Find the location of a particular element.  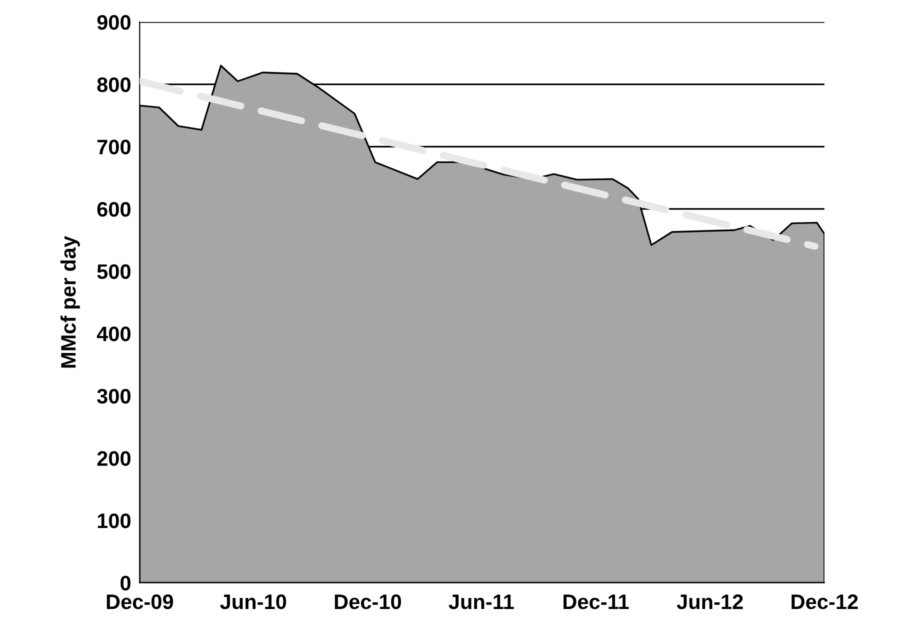

x-tick-label: Dec-12 is located at coordinates (825, 602).